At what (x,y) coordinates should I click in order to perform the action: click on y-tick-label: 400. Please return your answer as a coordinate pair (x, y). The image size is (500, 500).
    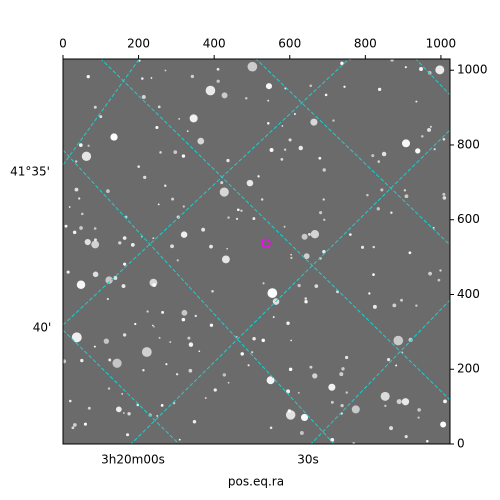
    Looking at the image, I should click on (468, 294).